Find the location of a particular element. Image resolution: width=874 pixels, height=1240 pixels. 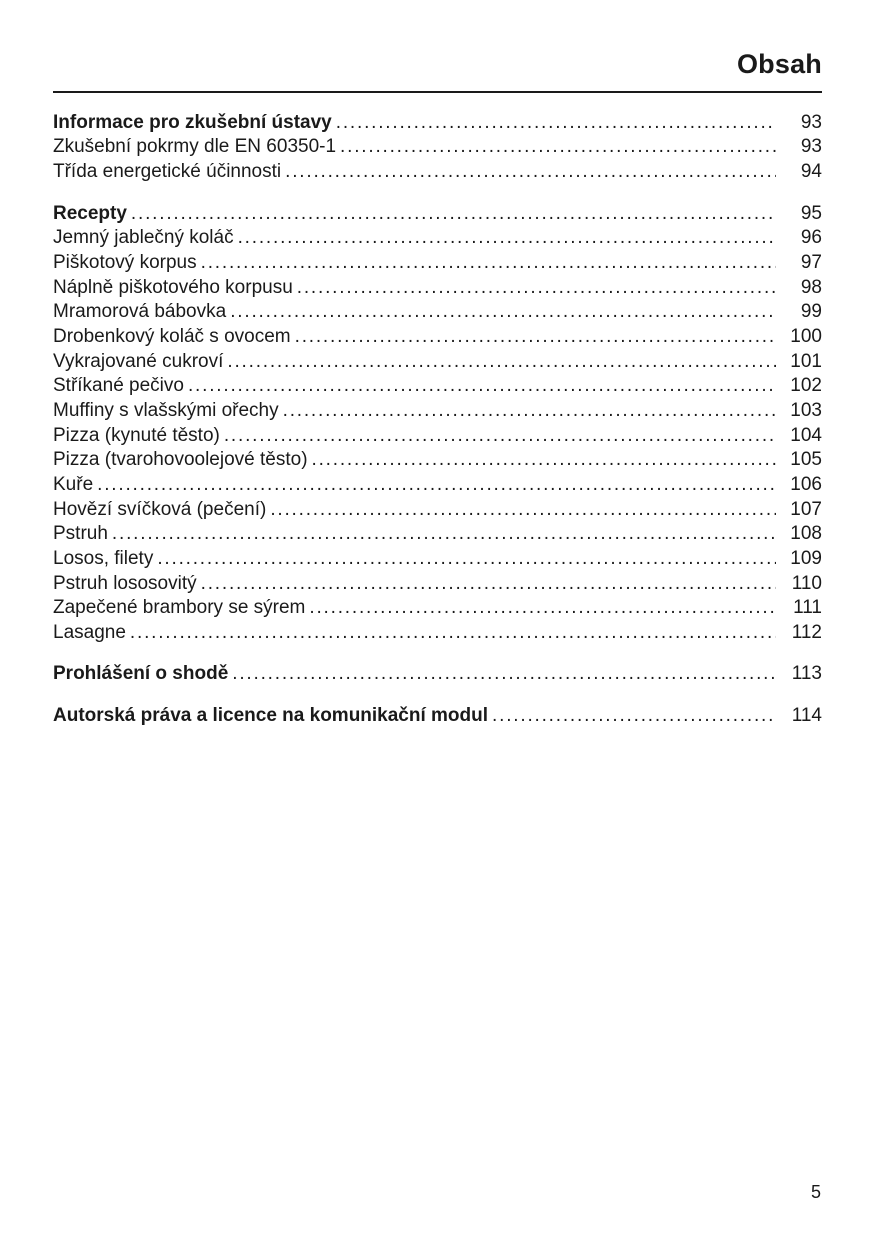

toc-entry-page: 95 is located at coordinates (811, 213).